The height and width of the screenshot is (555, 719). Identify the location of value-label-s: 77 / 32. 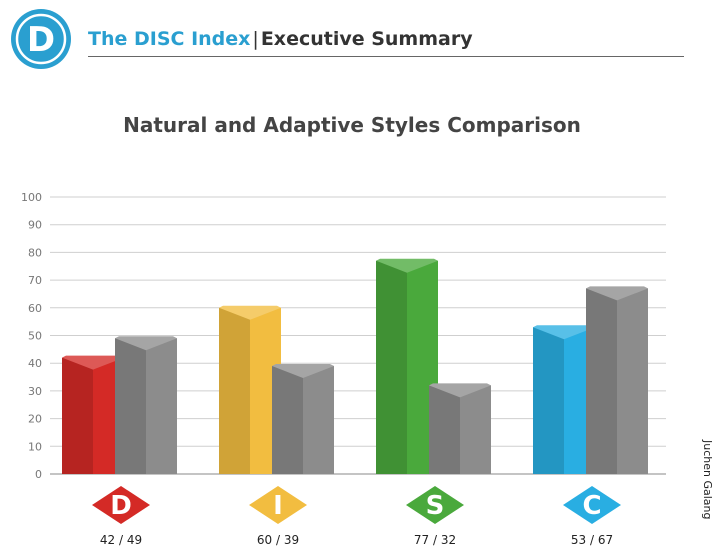
(435, 540).